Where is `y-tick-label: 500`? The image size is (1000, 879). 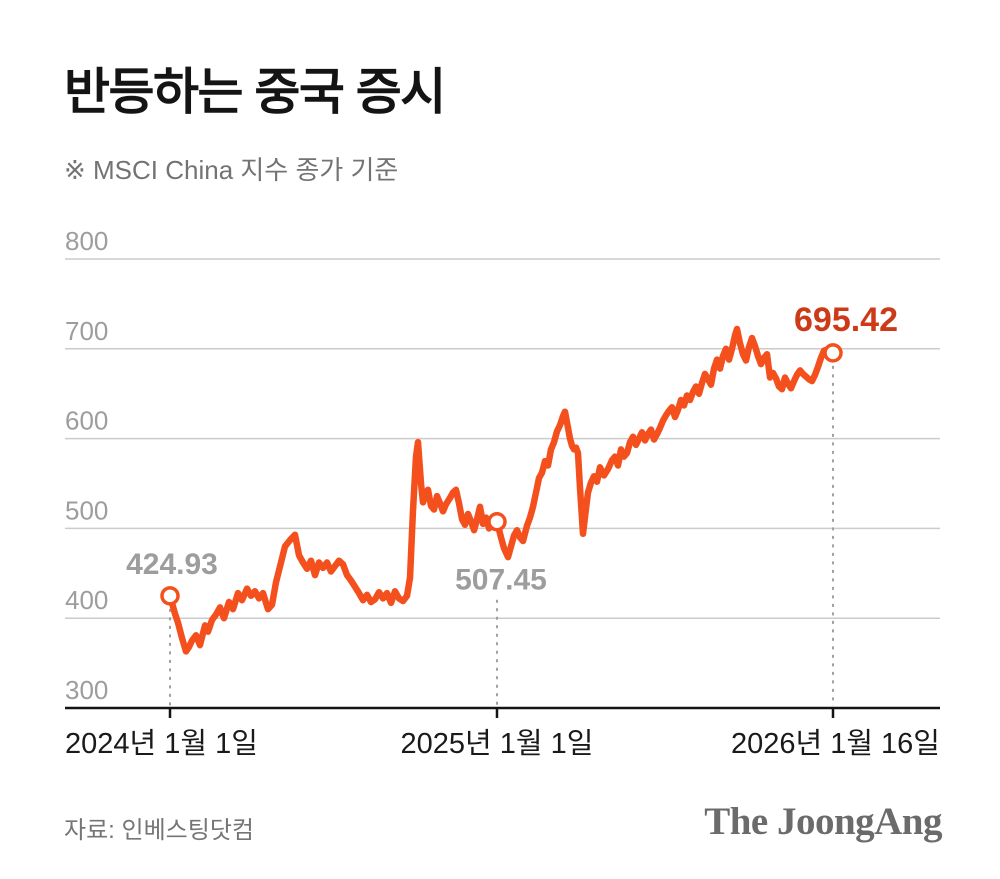 y-tick-label: 500 is located at coordinates (86, 510).